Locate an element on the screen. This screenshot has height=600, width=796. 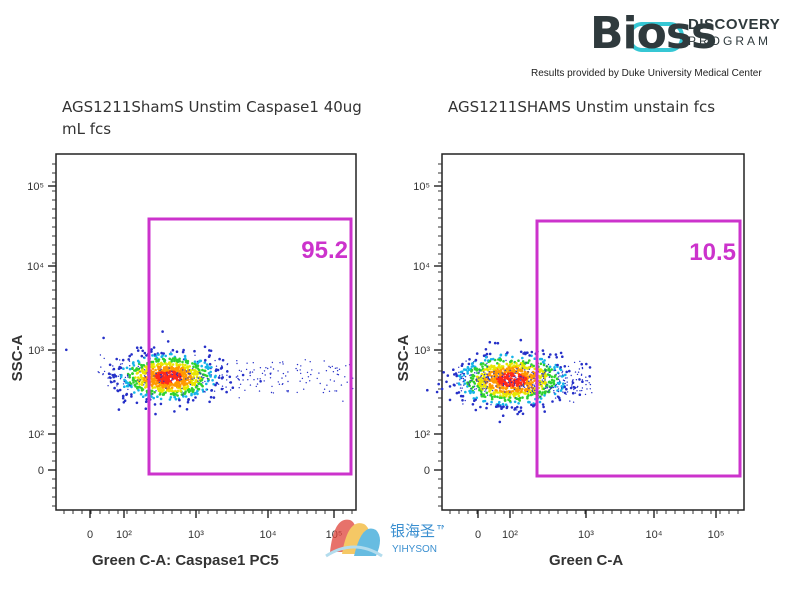
plot2-x-axis-label: Green C-A is located at coordinates (586, 560).